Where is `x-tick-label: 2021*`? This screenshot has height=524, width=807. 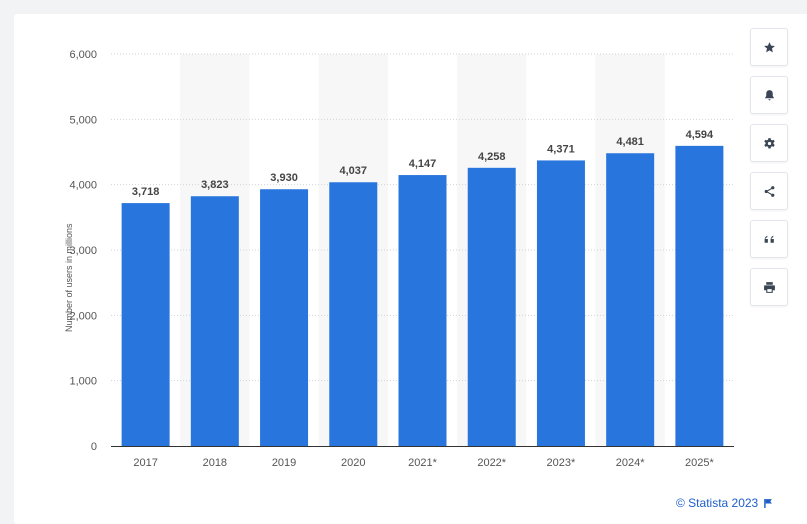
x-tick-label: 2021* is located at coordinates (422, 463).